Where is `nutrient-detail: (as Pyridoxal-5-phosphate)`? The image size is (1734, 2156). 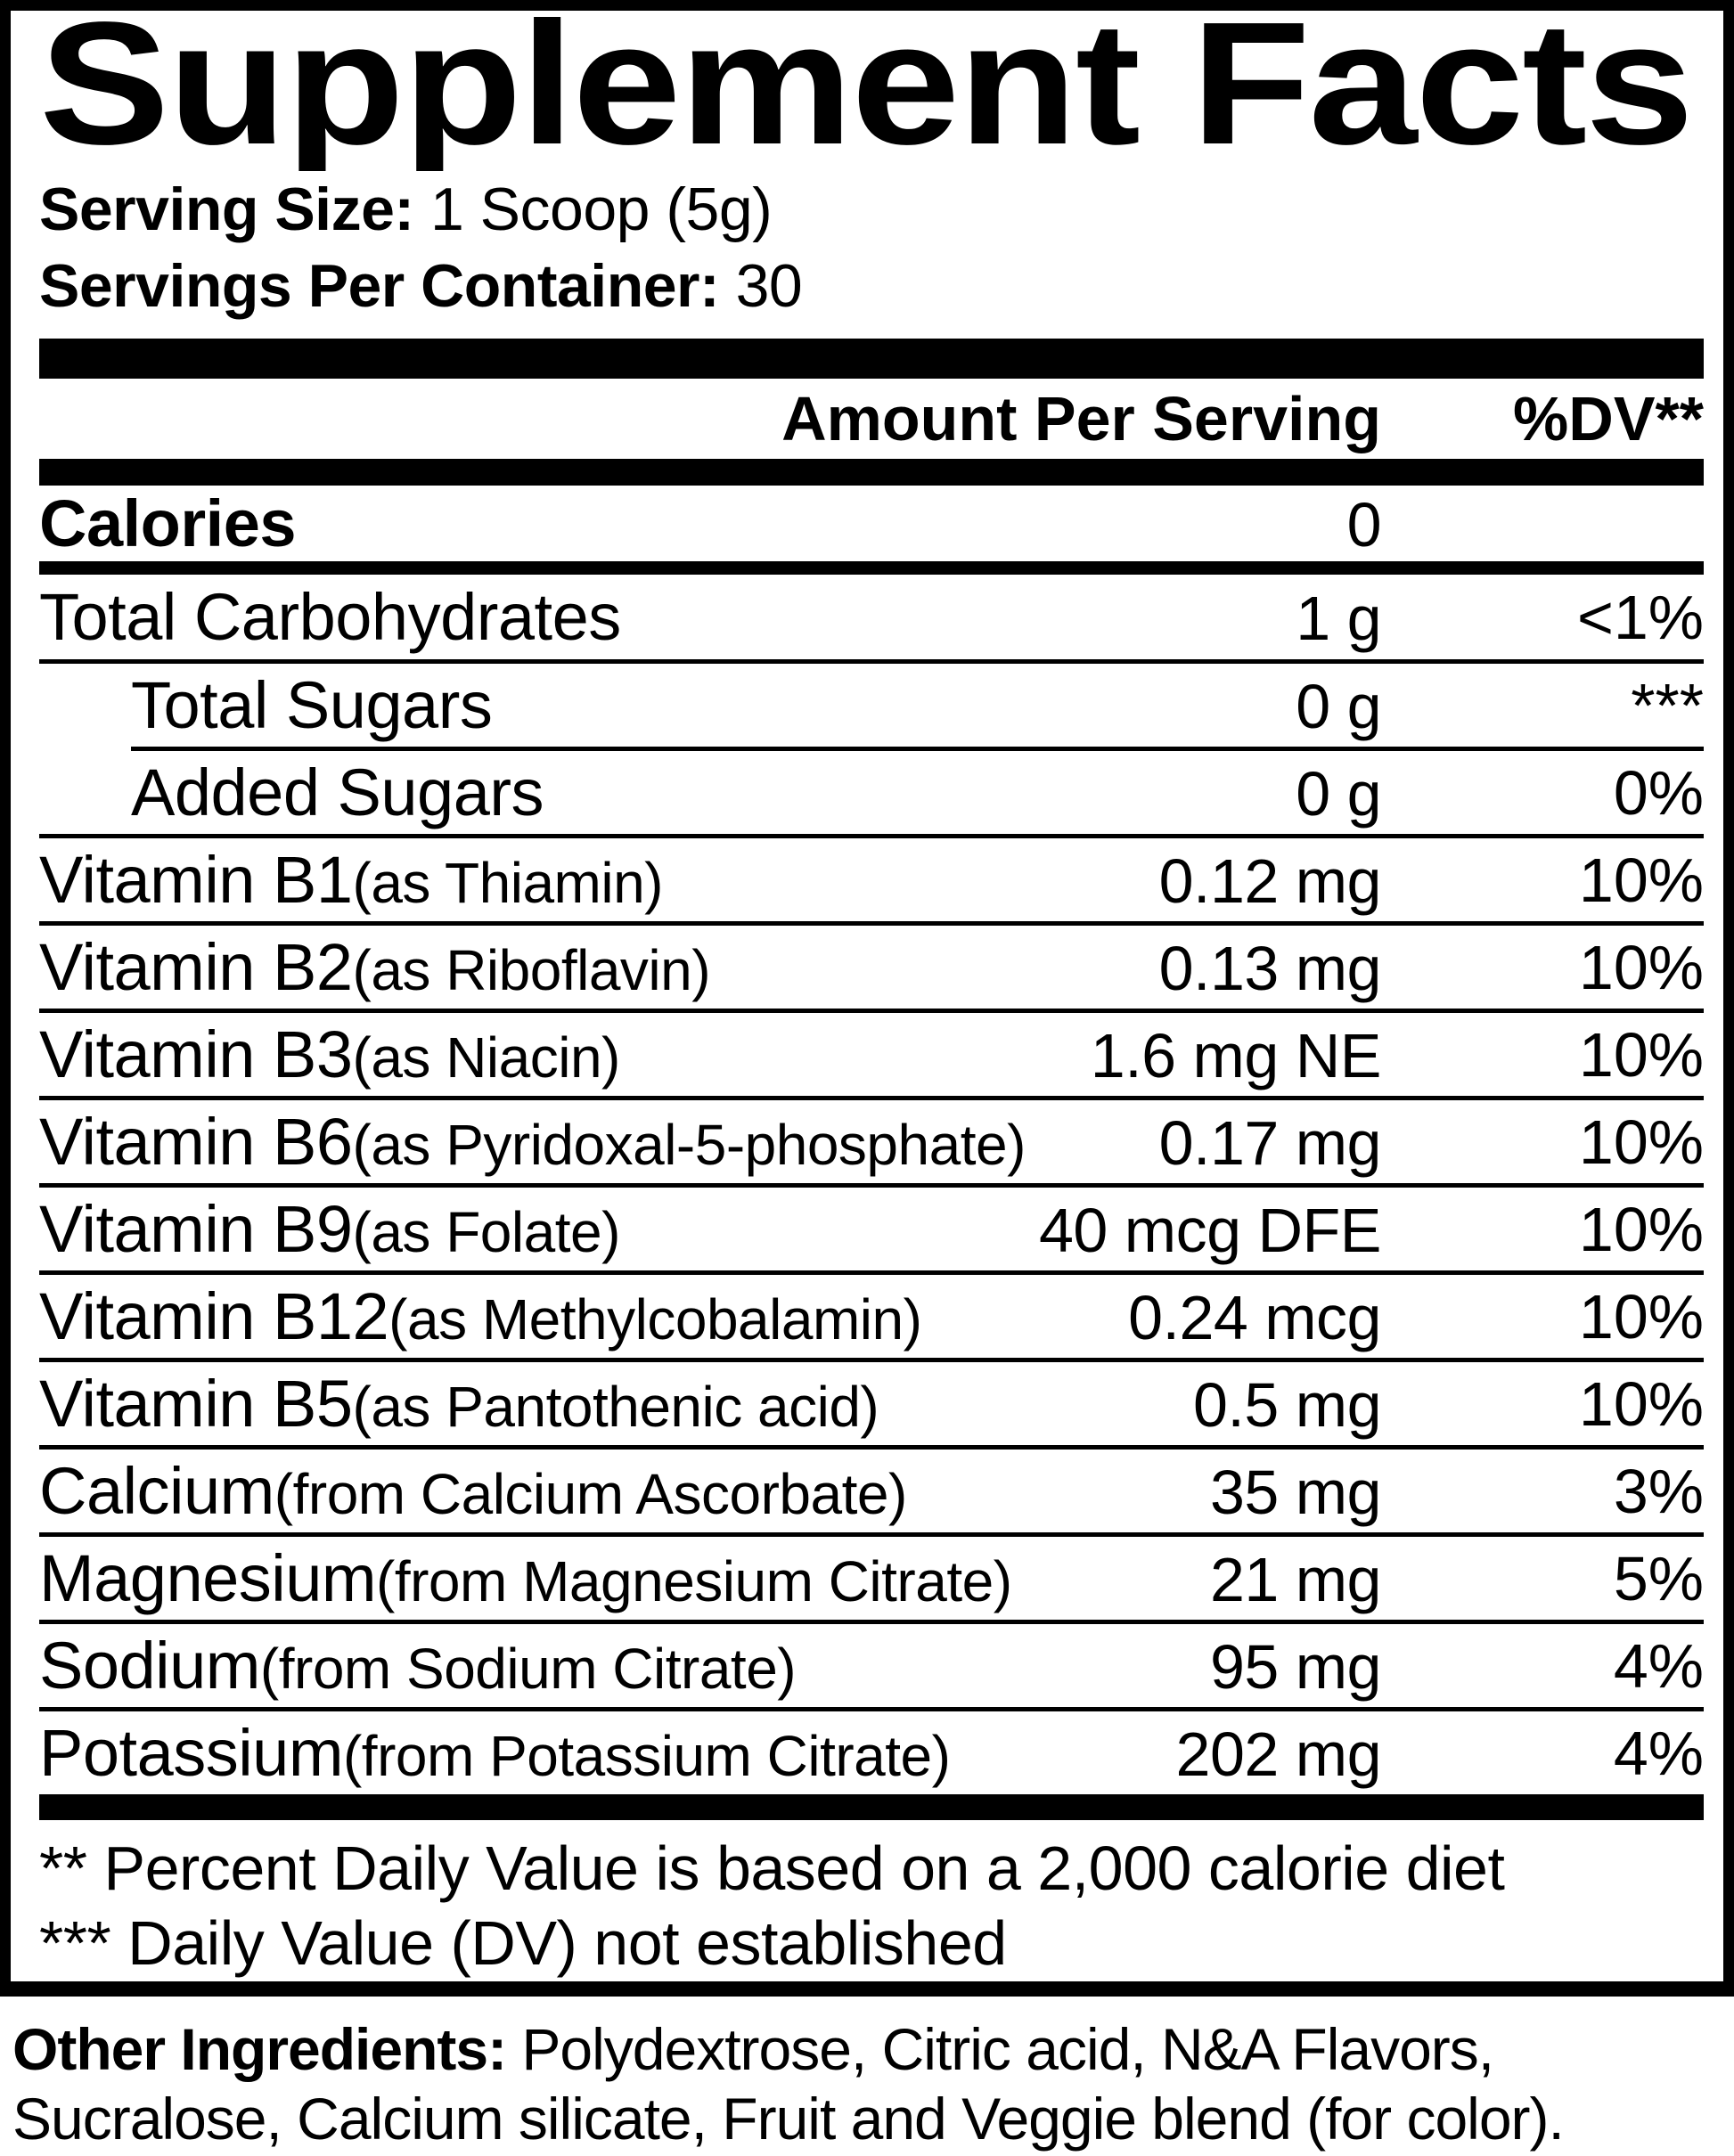
nutrient-detail: (as Pyridoxal-5-phosphate) is located at coordinates (689, 1145).